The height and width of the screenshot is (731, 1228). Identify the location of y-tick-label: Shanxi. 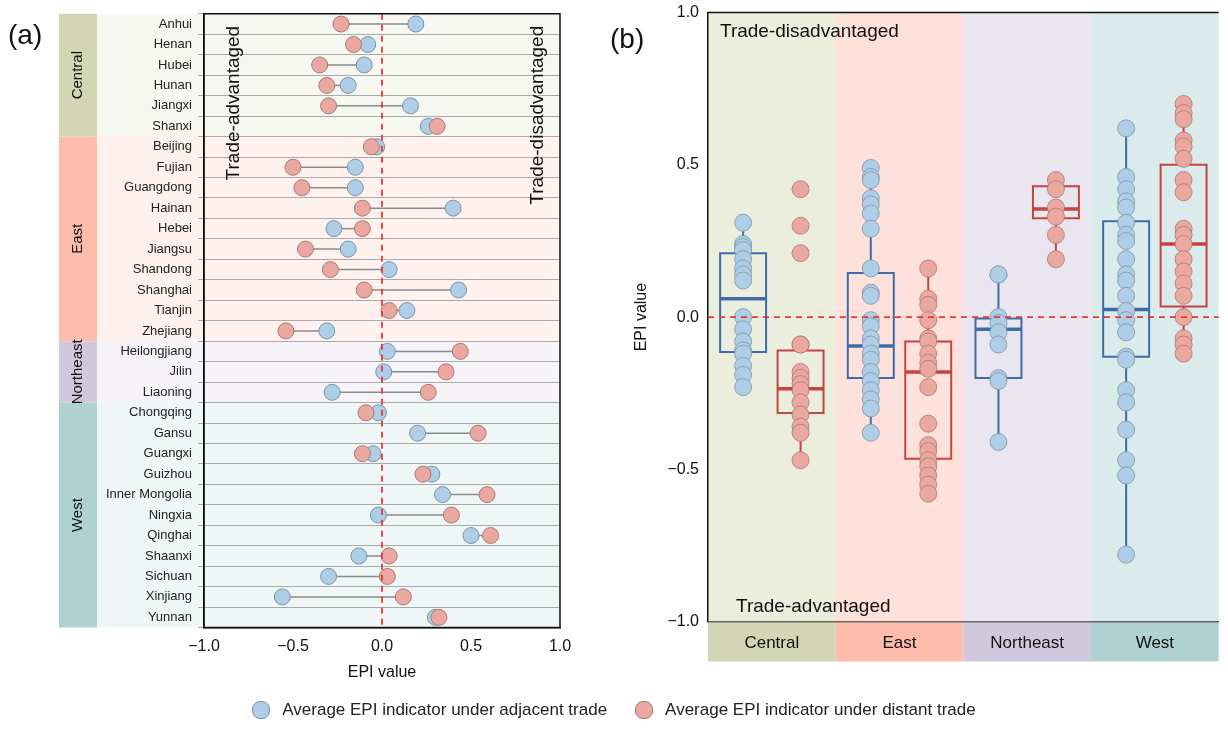
(172, 125).